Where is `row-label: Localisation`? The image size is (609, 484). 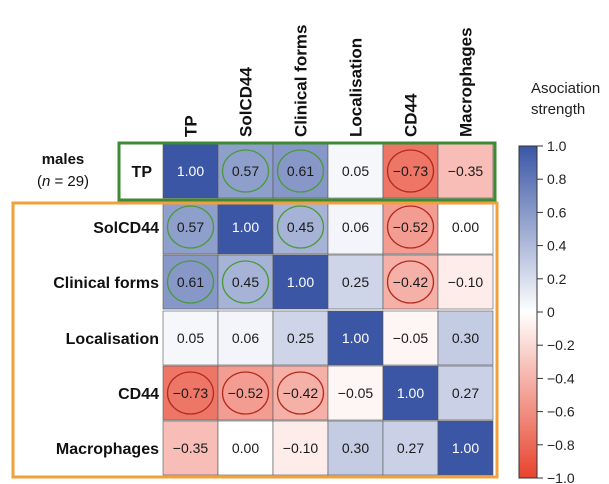
row-label: Localisation is located at coordinates (112, 339).